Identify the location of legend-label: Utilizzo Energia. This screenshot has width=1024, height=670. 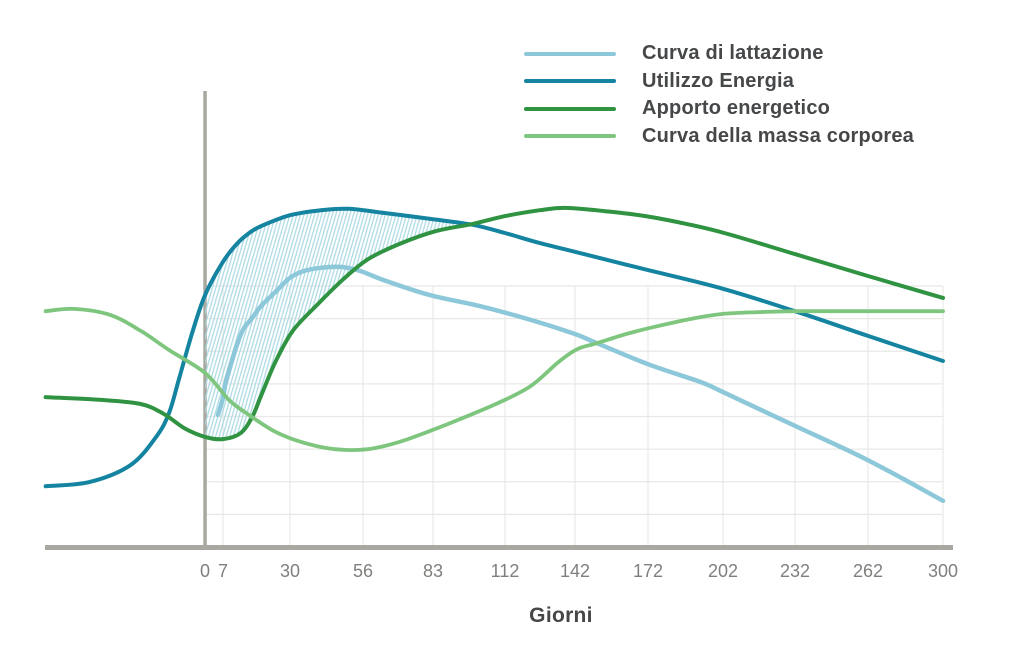
(718, 80).